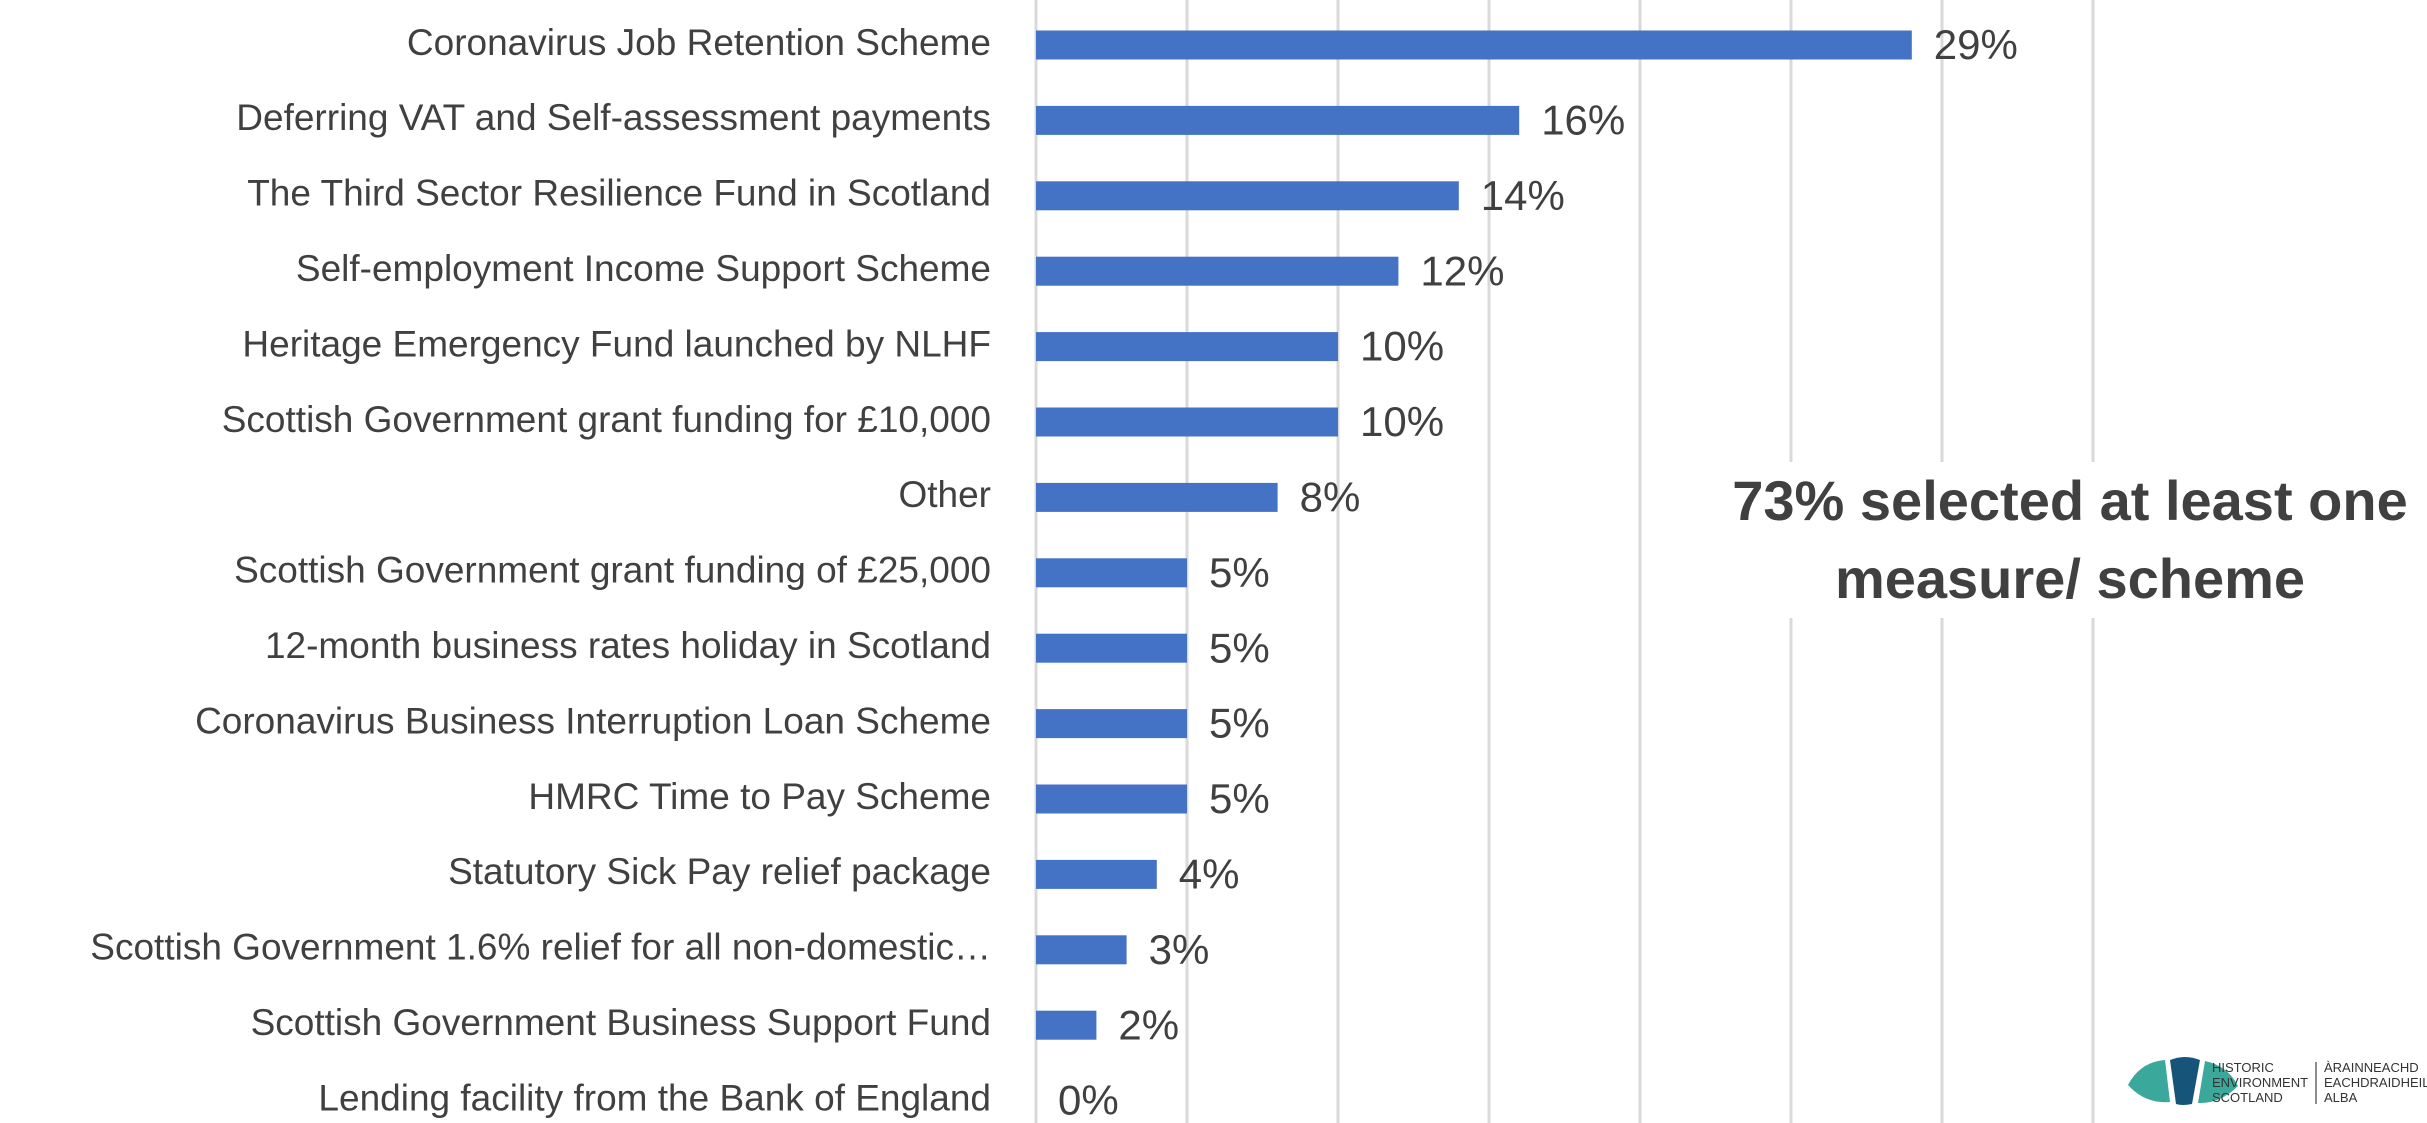  Describe the element at coordinates (2371, 1067) in the screenshot. I see `logo-line: ÀRAINNEACHD` at that location.